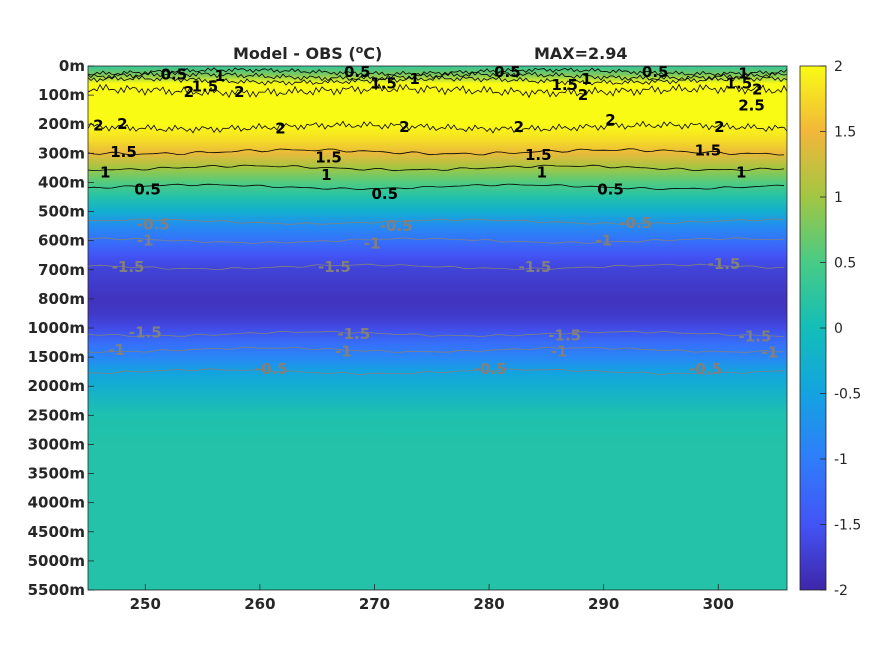 The height and width of the screenshot is (656, 875). What do you see at coordinates (307, 53) in the screenshot?
I see `chart-title: Model - OBS (oC)` at bounding box center [307, 53].